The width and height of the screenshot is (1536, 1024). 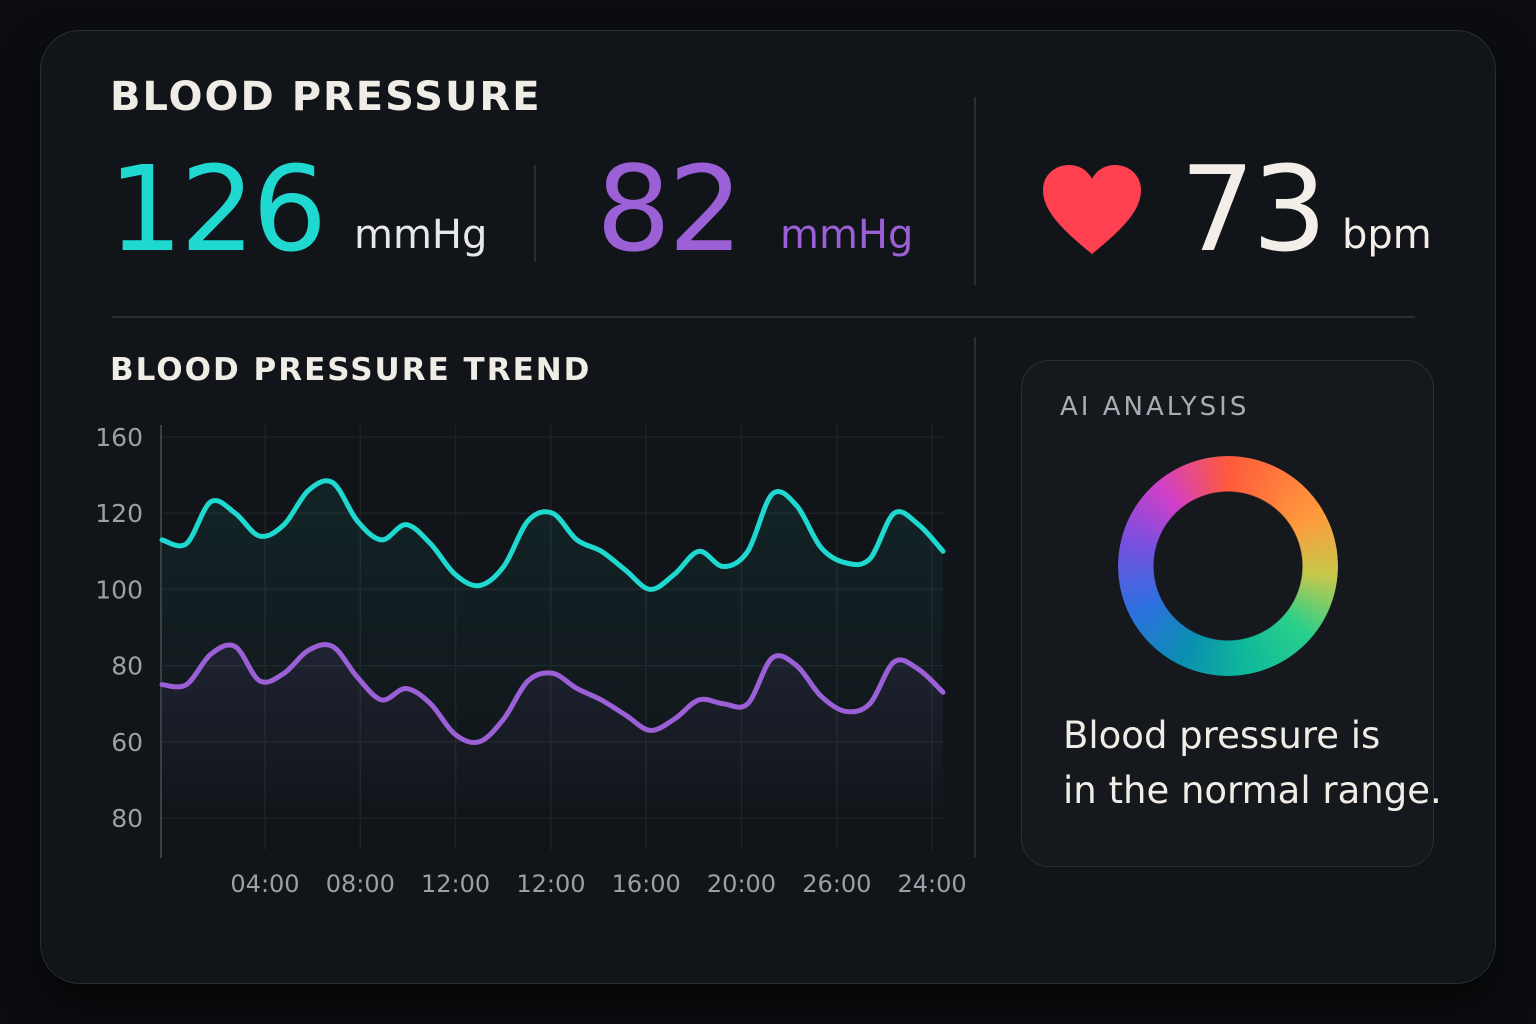 What do you see at coordinates (836, 884) in the screenshot?
I see `x-tick-label: 26:00` at bounding box center [836, 884].